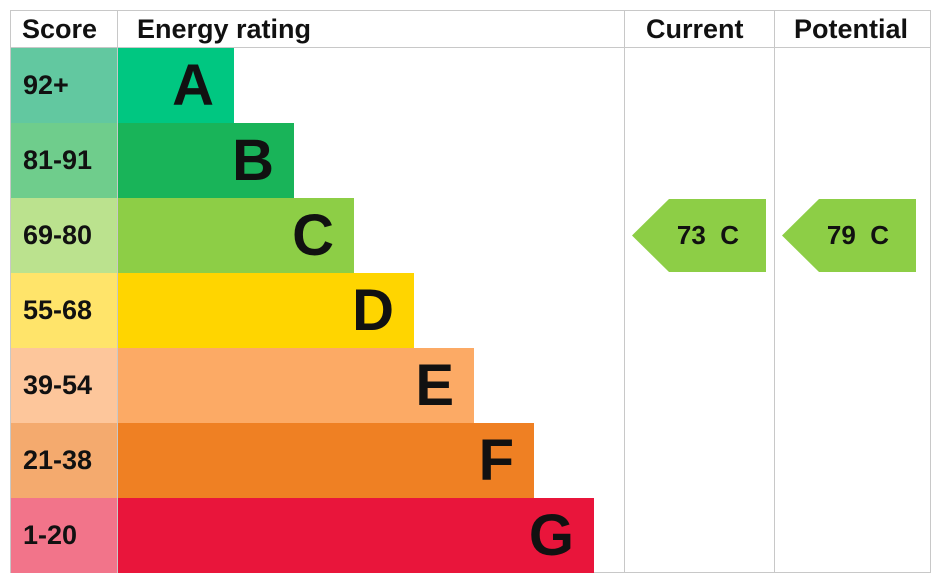 The width and height of the screenshot is (934, 577). What do you see at coordinates (851, 29) in the screenshot?
I see `header-potential: Potential` at bounding box center [851, 29].